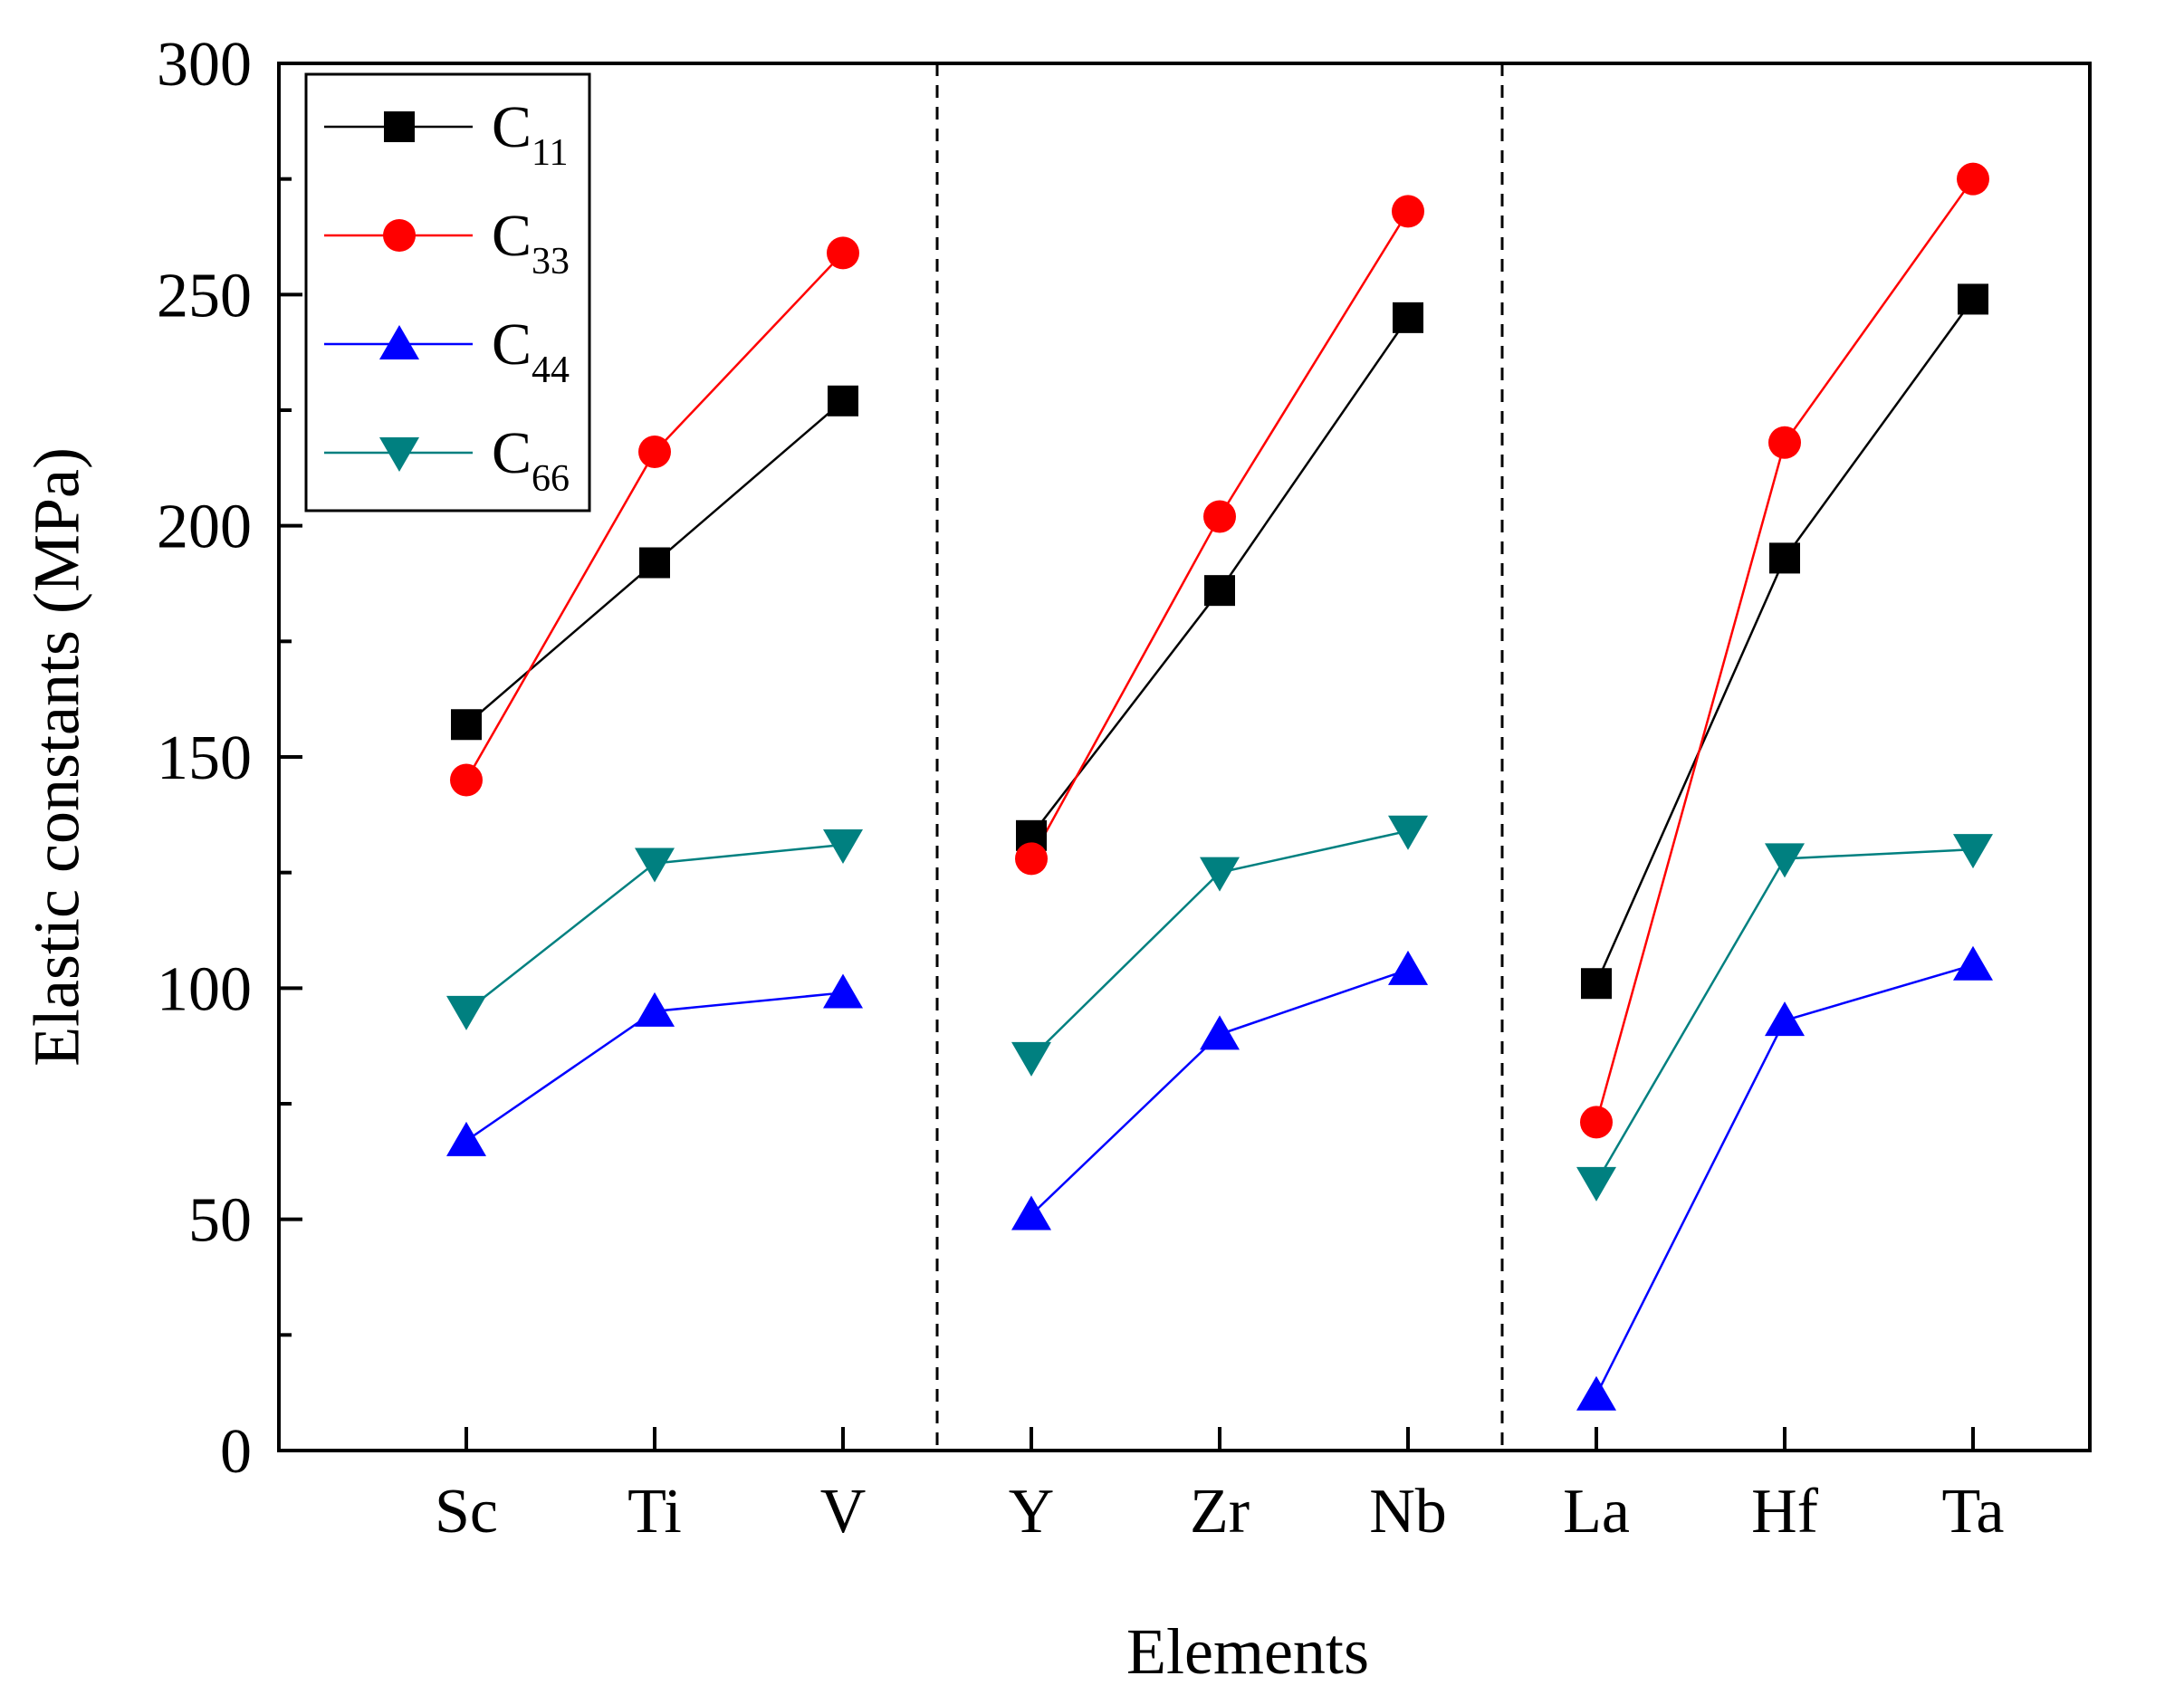  I want to click on point-c44-hf, so click(1785, 1019).